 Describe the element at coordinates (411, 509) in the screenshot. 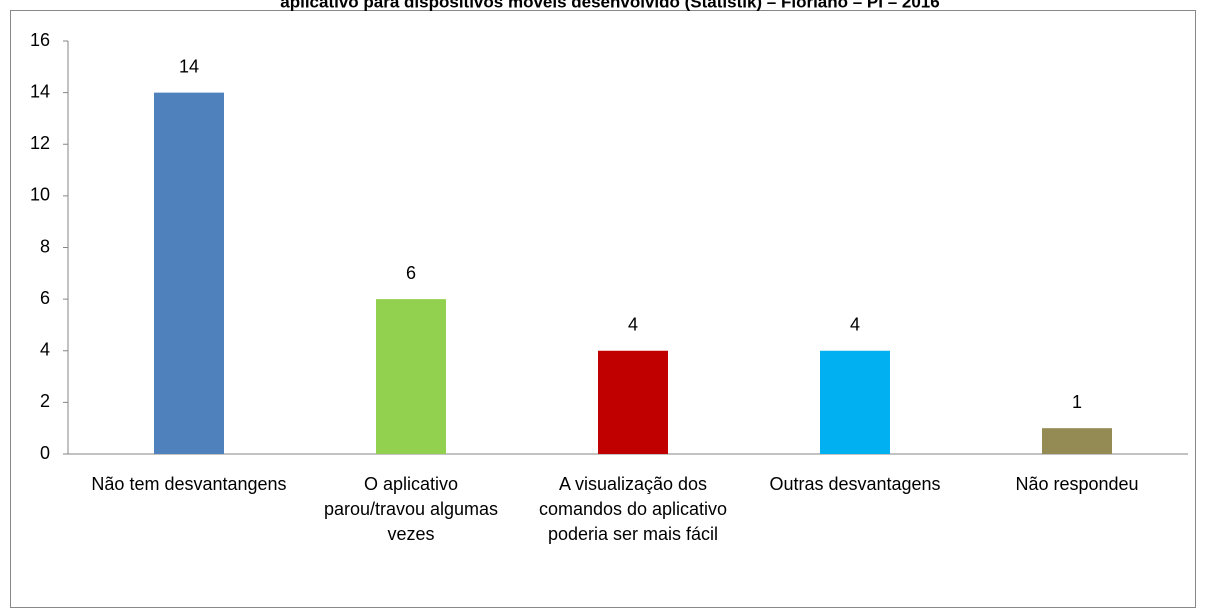

I see `x-tick-label: O aplicativo parou/travou algumas vezes` at that location.